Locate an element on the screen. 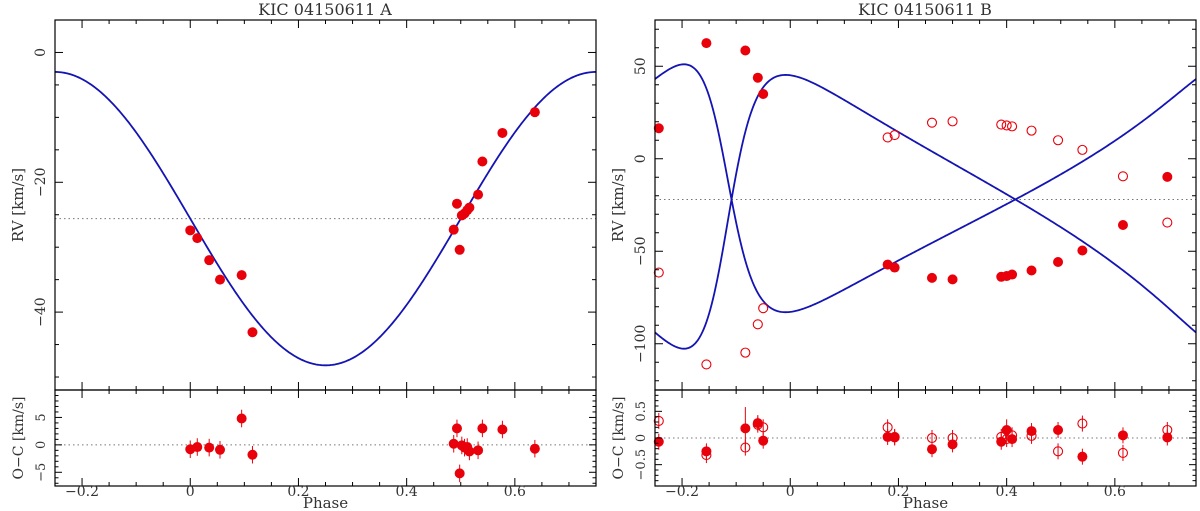 This screenshot has width=1200, height=511. chart-title: KIC 04150611 A is located at coordinates (325, 9).